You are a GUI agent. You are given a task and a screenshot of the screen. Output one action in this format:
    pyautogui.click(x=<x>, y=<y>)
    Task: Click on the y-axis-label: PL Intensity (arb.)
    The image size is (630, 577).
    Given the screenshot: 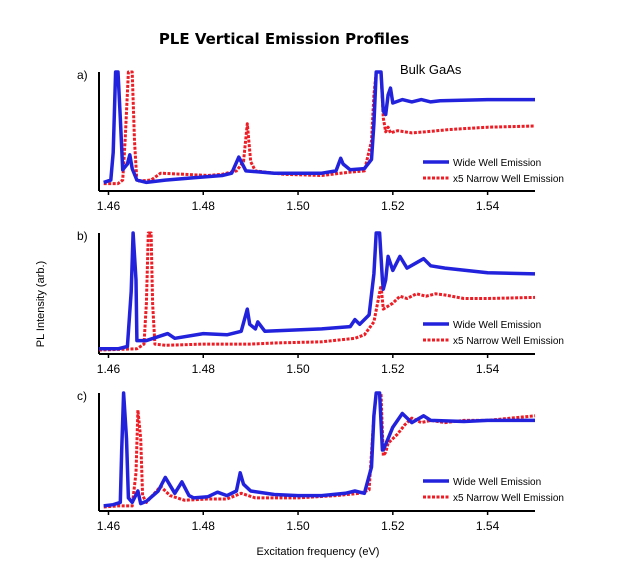 What is the action you would take?
    pyautogui.click(x=41, y=304)
    